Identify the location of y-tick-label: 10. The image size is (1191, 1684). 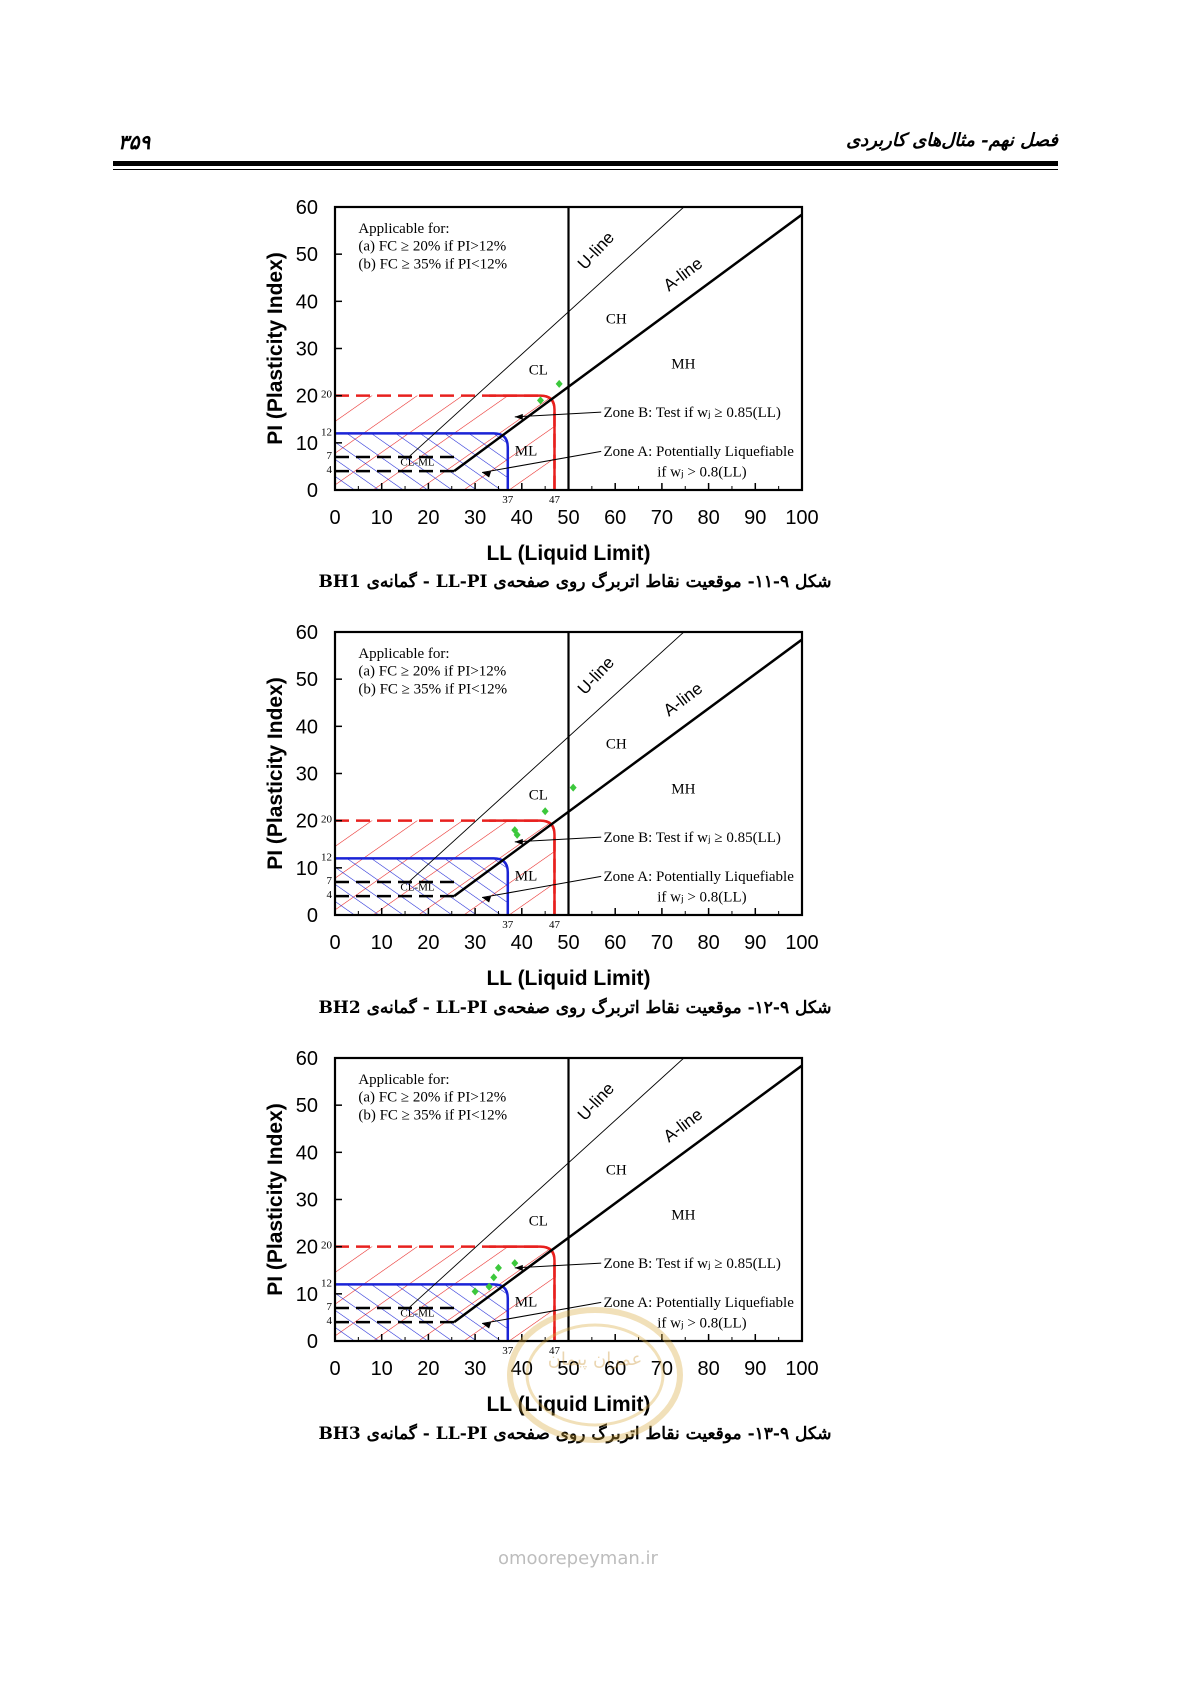
(307, 1295).